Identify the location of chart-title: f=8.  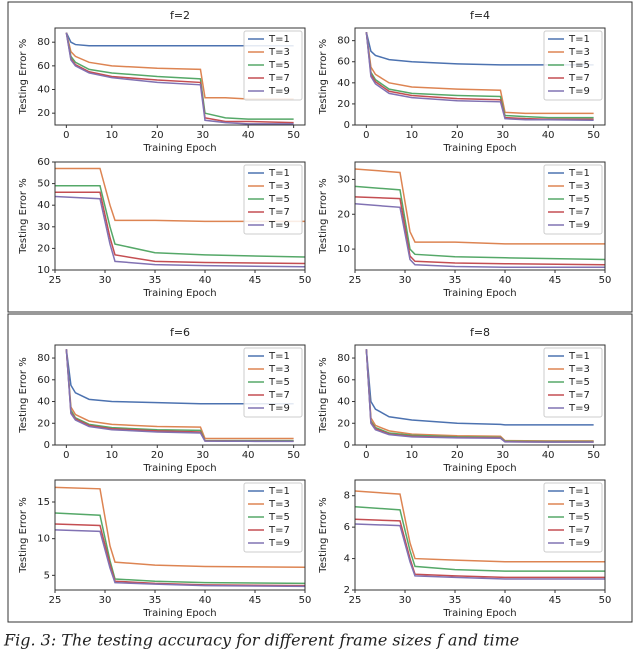
(480, 332).